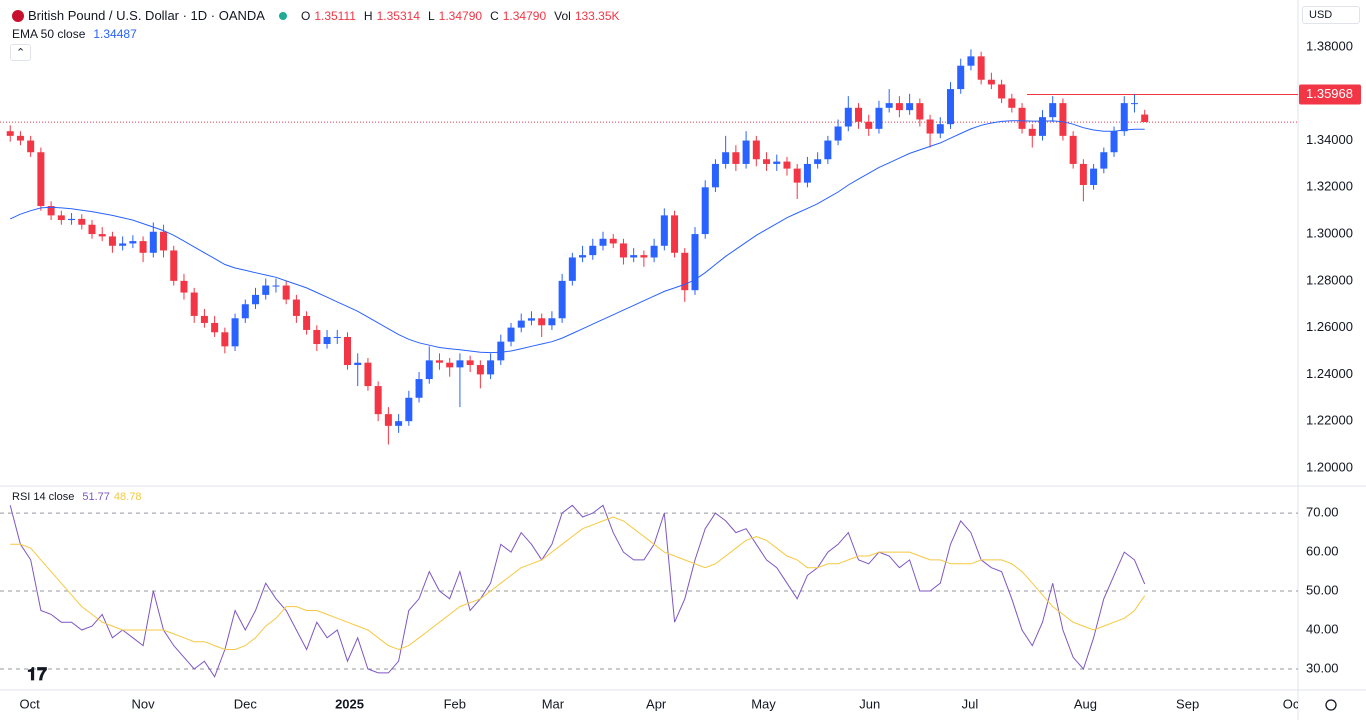  Describe the element at coordinates (37, 674) in the screenshot. I see `tv-logo: 𝟏𝟕` at that location.